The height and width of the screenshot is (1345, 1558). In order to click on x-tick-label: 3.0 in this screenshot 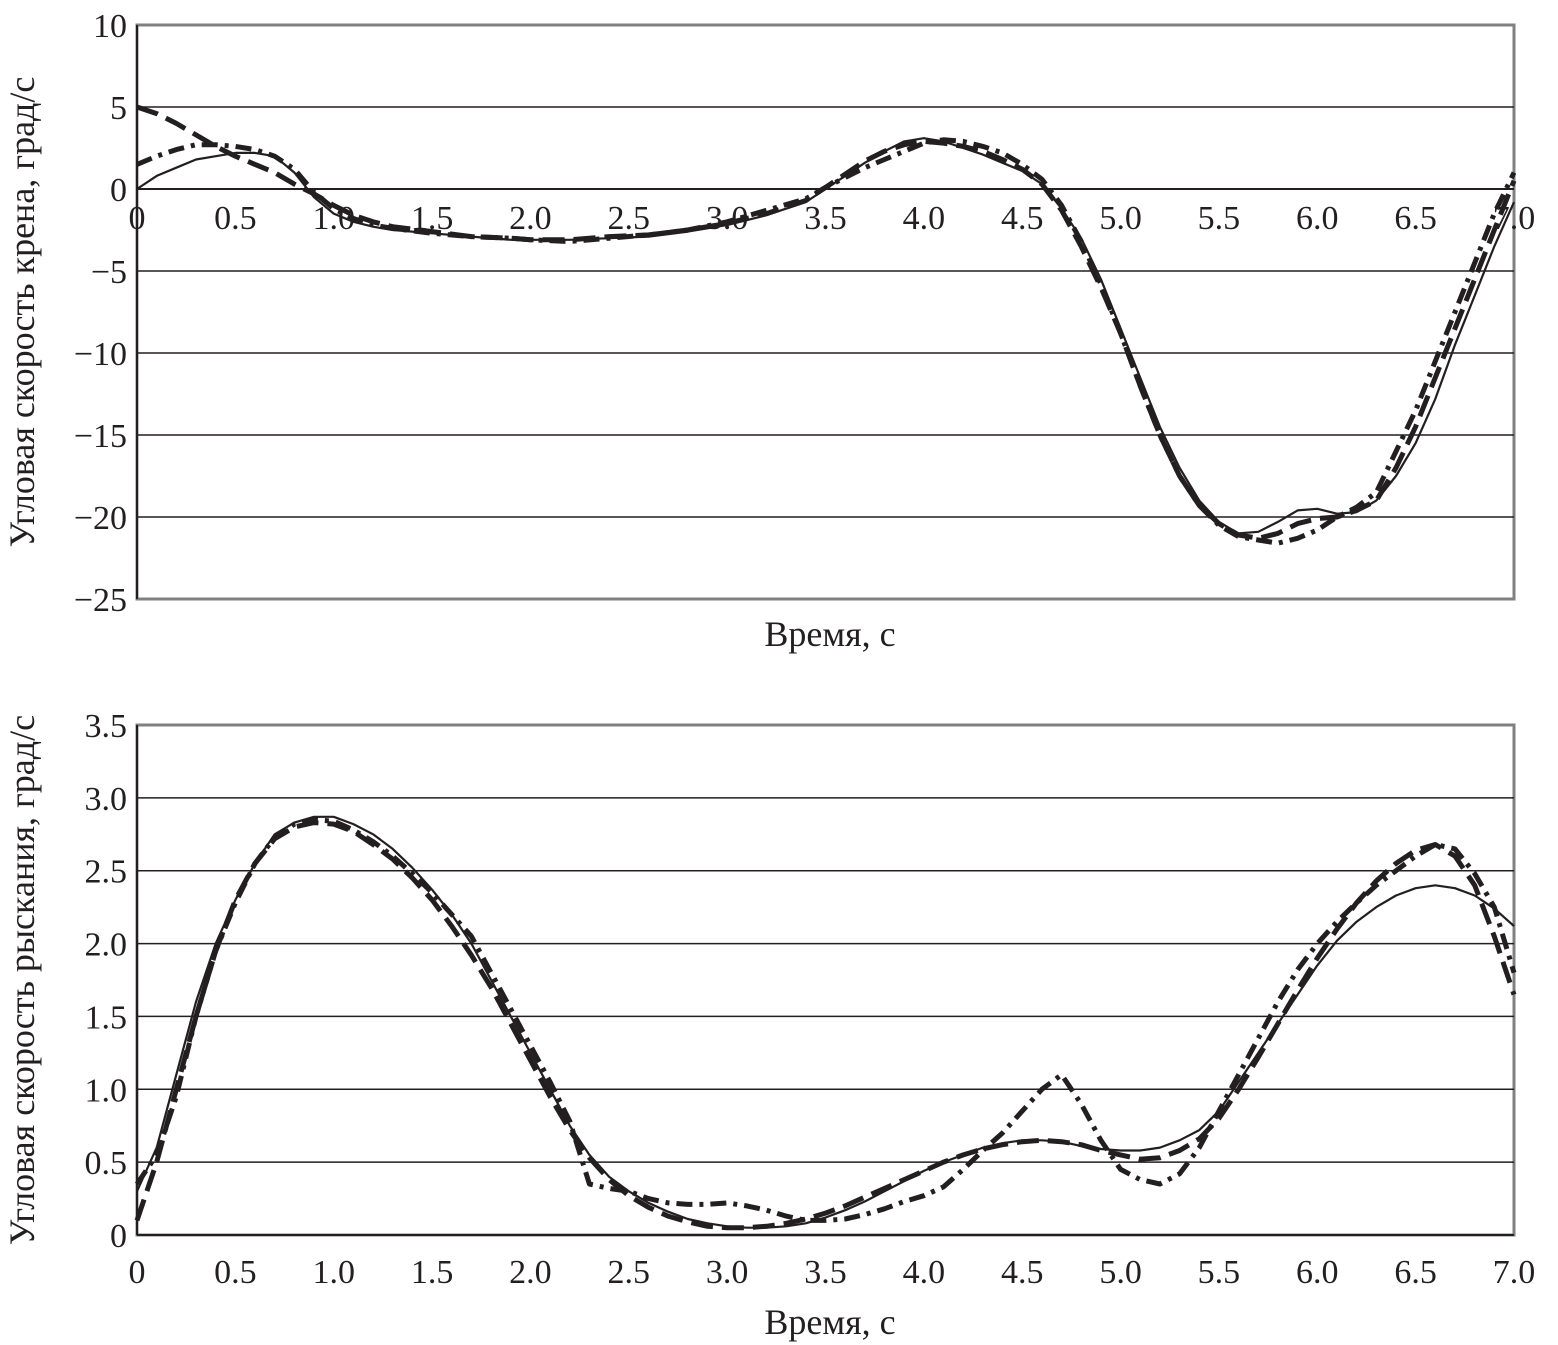, I will do `click(727, 1272)`.